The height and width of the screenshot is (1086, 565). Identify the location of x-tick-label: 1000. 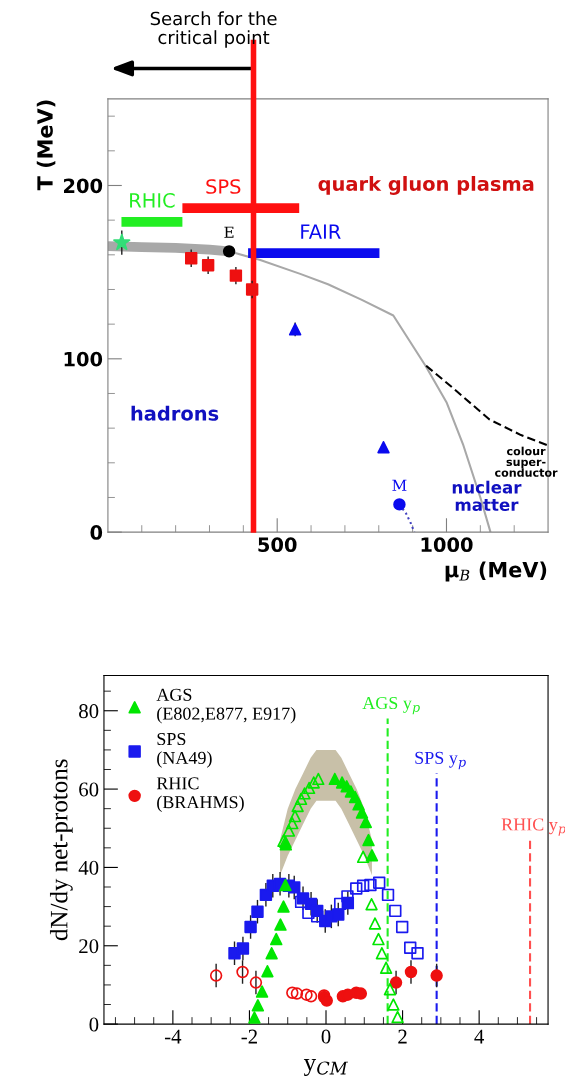
(447, 545).